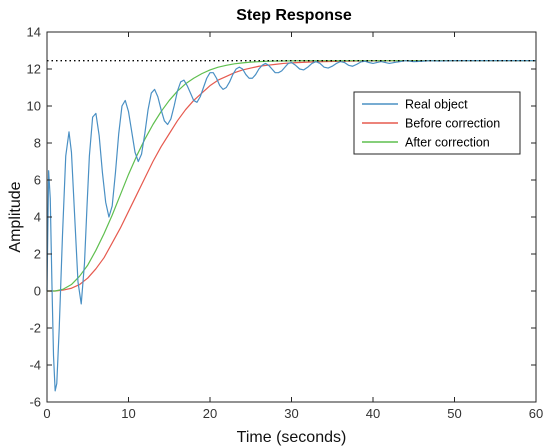  I want to click on legend-label-before-correction: Before correction, so click(452, 124).